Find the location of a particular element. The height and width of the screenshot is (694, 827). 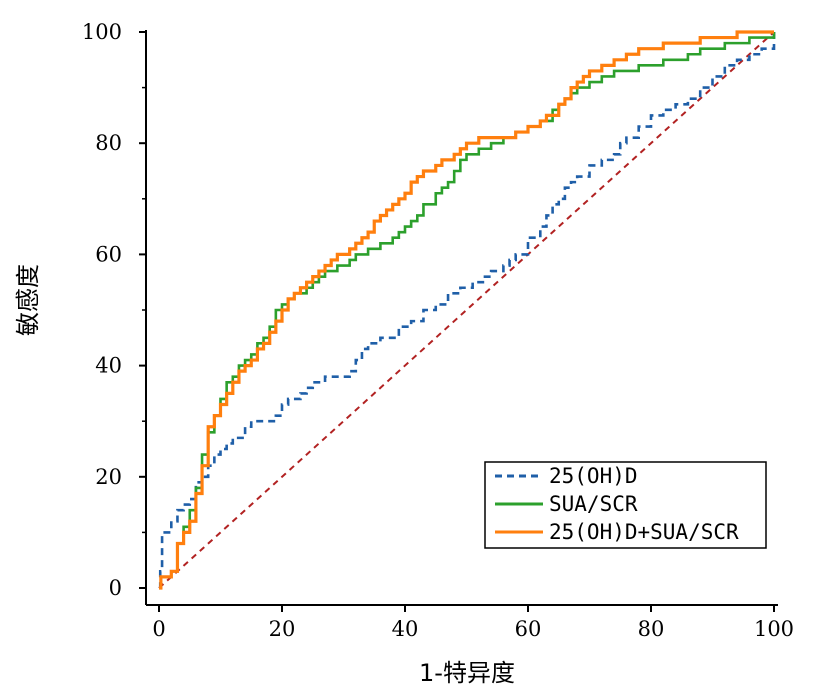

y-tick-label: 0 is located at coordinates (115, 588).